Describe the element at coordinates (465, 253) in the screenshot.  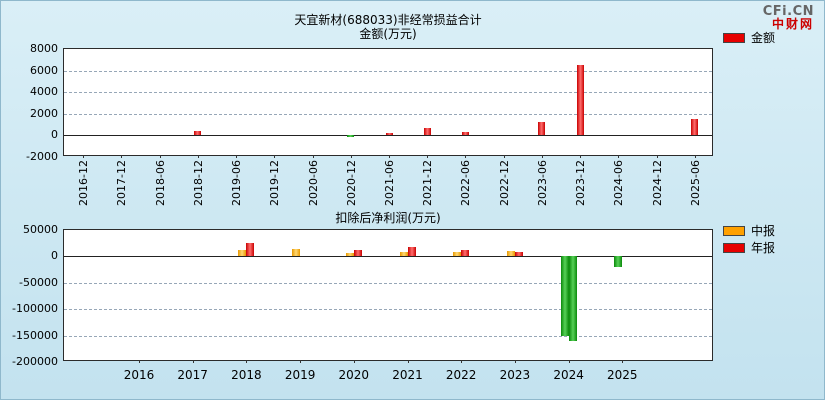
I see `bar-年报-2022` at that location.